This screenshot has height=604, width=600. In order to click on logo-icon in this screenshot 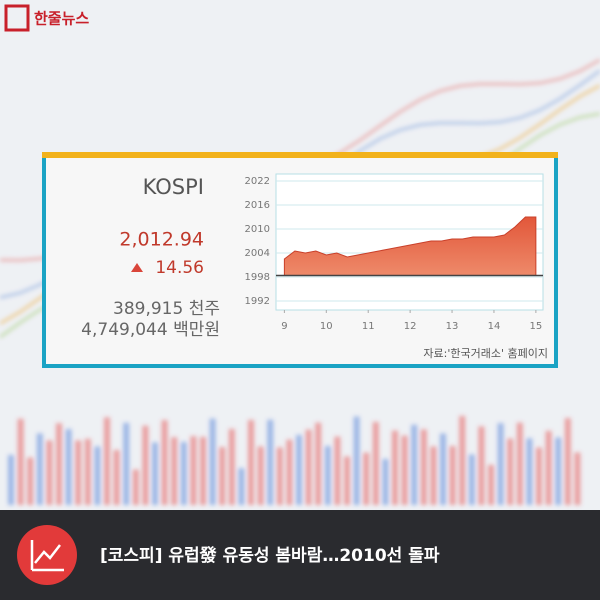, I will do `click(17, 18)`.